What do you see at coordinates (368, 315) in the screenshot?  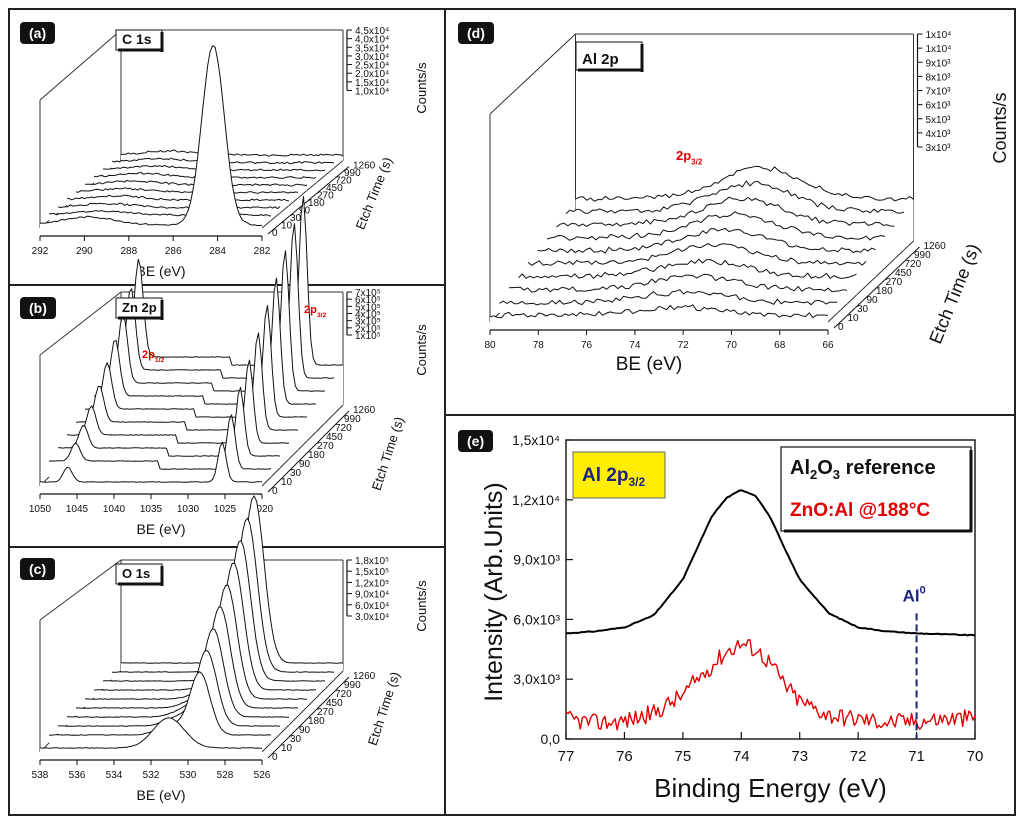 I see `b-y-tick-label: 4x10⁵` at bounding box center [368, 315].